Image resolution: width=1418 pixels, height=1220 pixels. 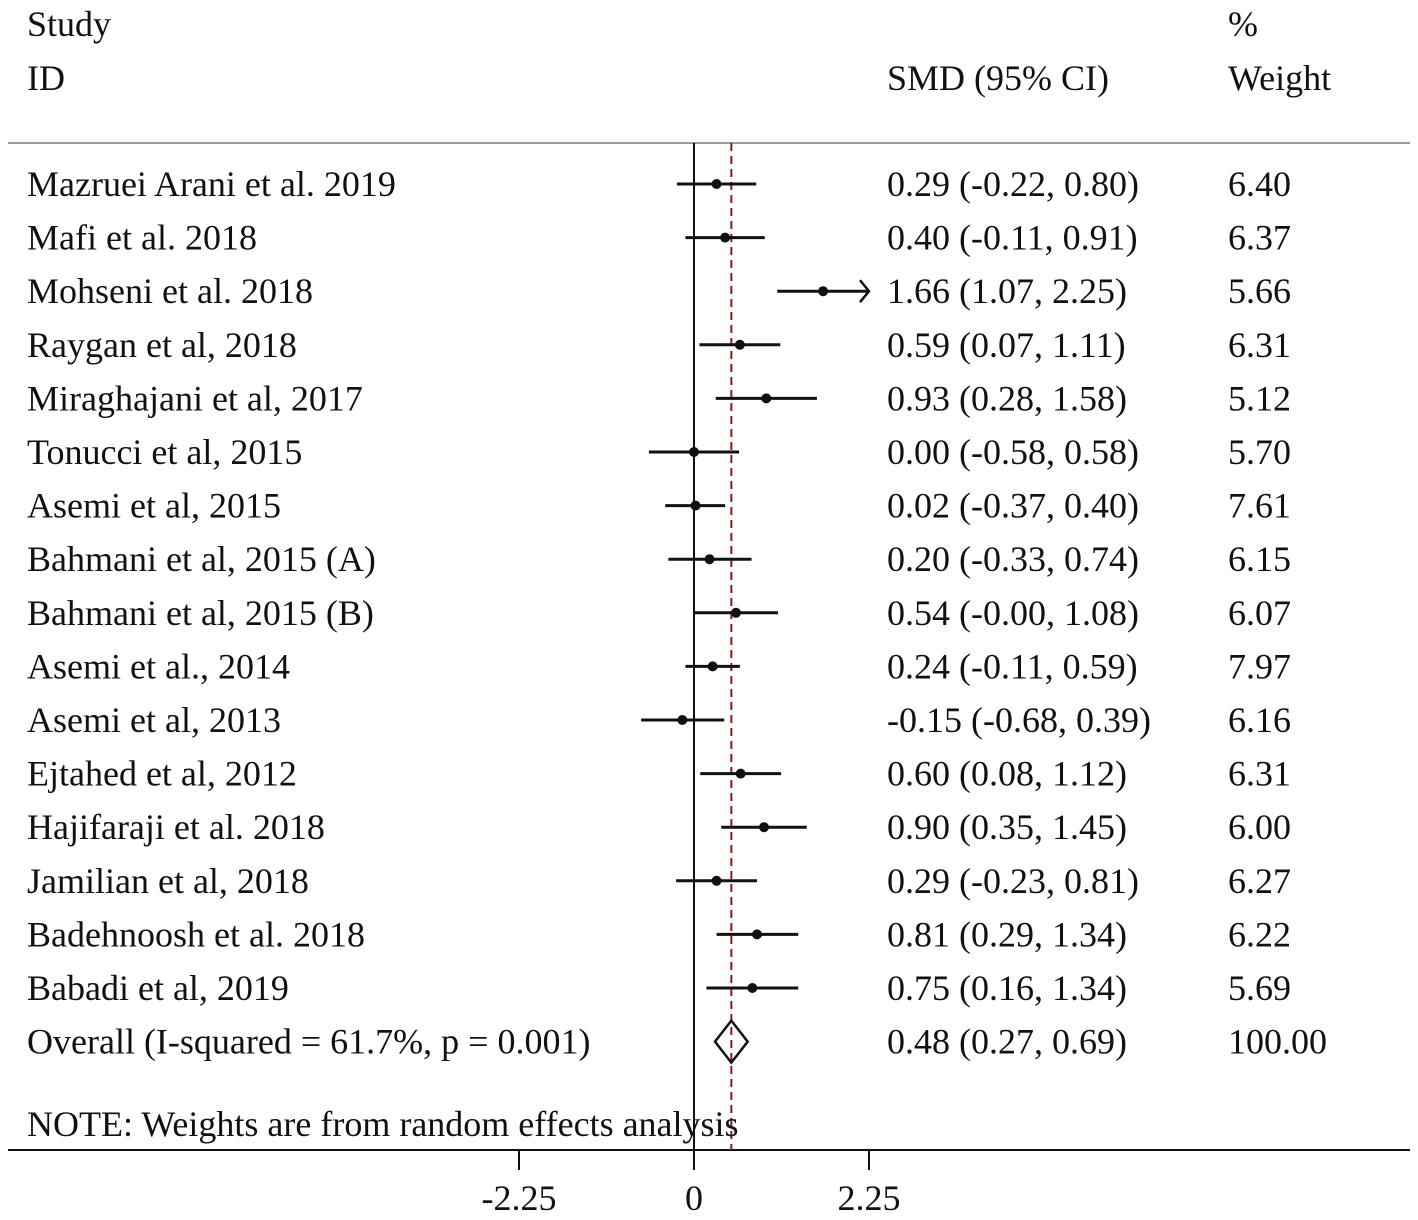 I want to click on study-weight: 5.66, so click(x=1259, y=291).